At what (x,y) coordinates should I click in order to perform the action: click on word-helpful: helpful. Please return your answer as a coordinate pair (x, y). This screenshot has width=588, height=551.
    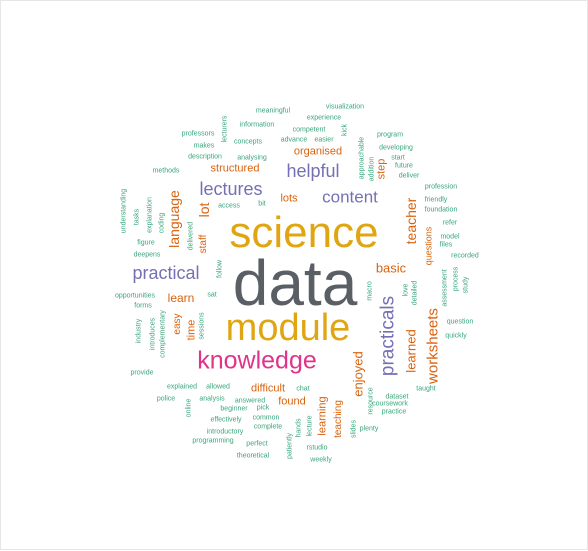
    Looking at the image, I should click on (313, 171).